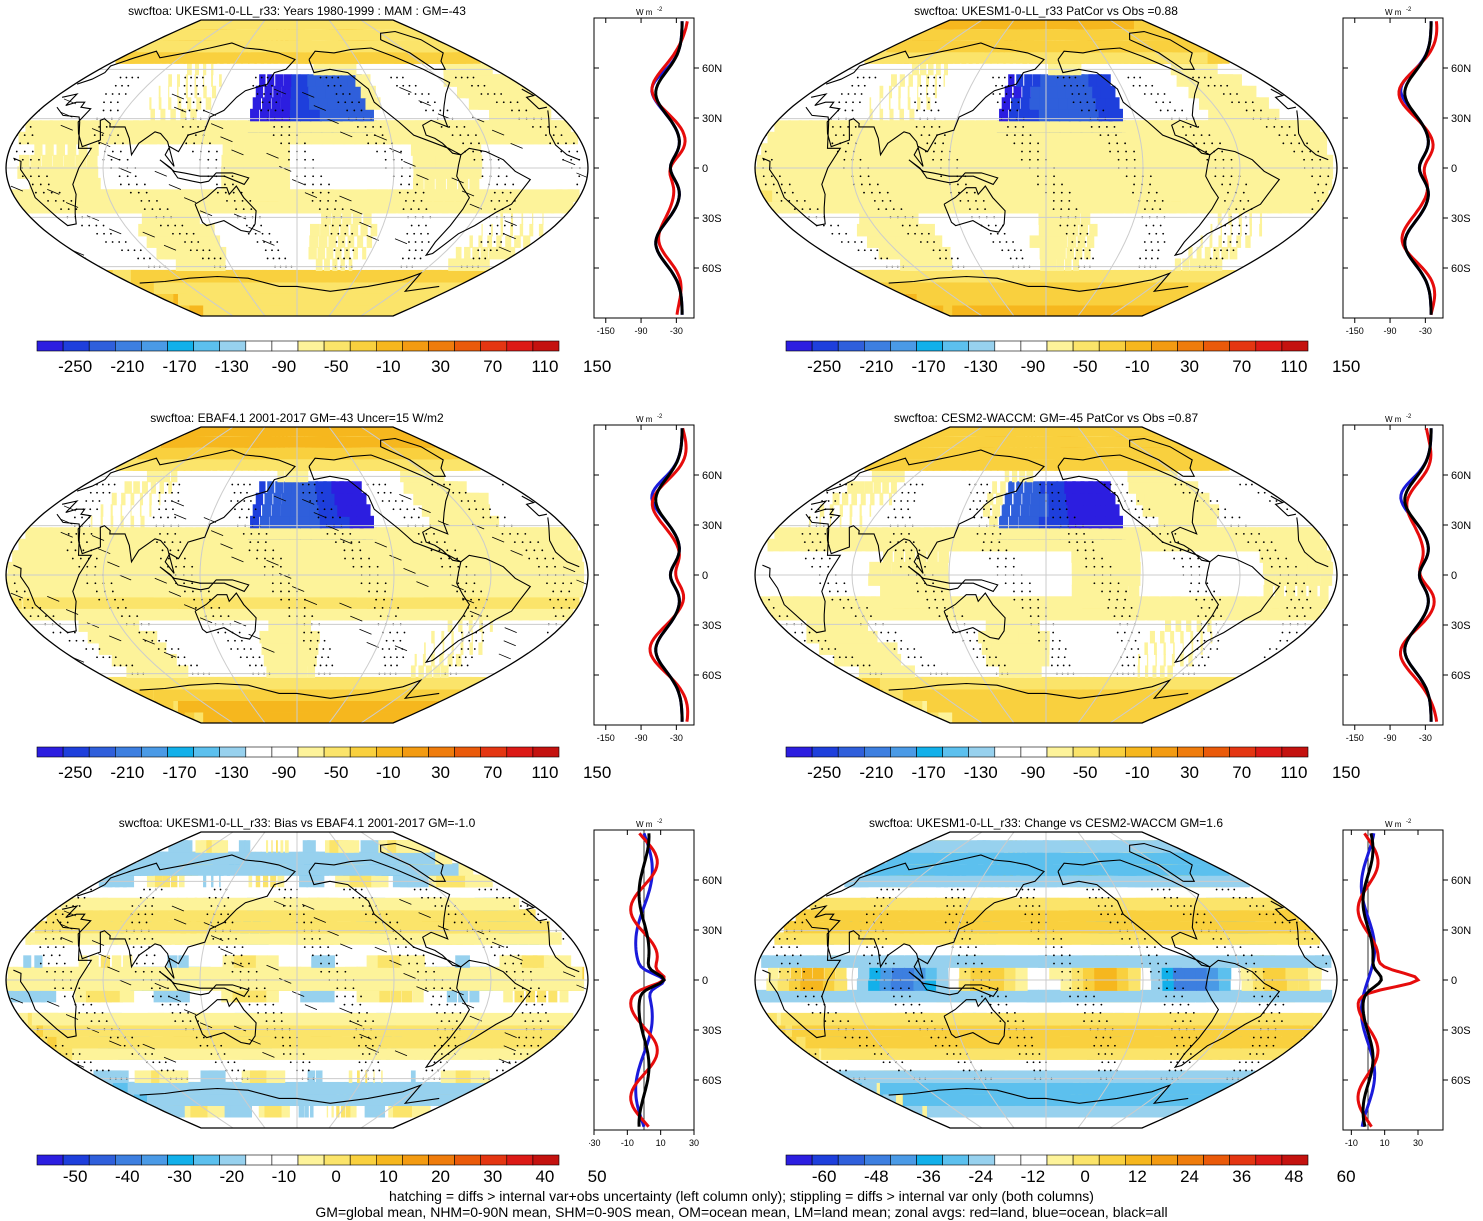  What do you see at coordinates (824, 1176) in the screenshot?
I see `colorbar-label: -60` at bounding box center [824, 1176].